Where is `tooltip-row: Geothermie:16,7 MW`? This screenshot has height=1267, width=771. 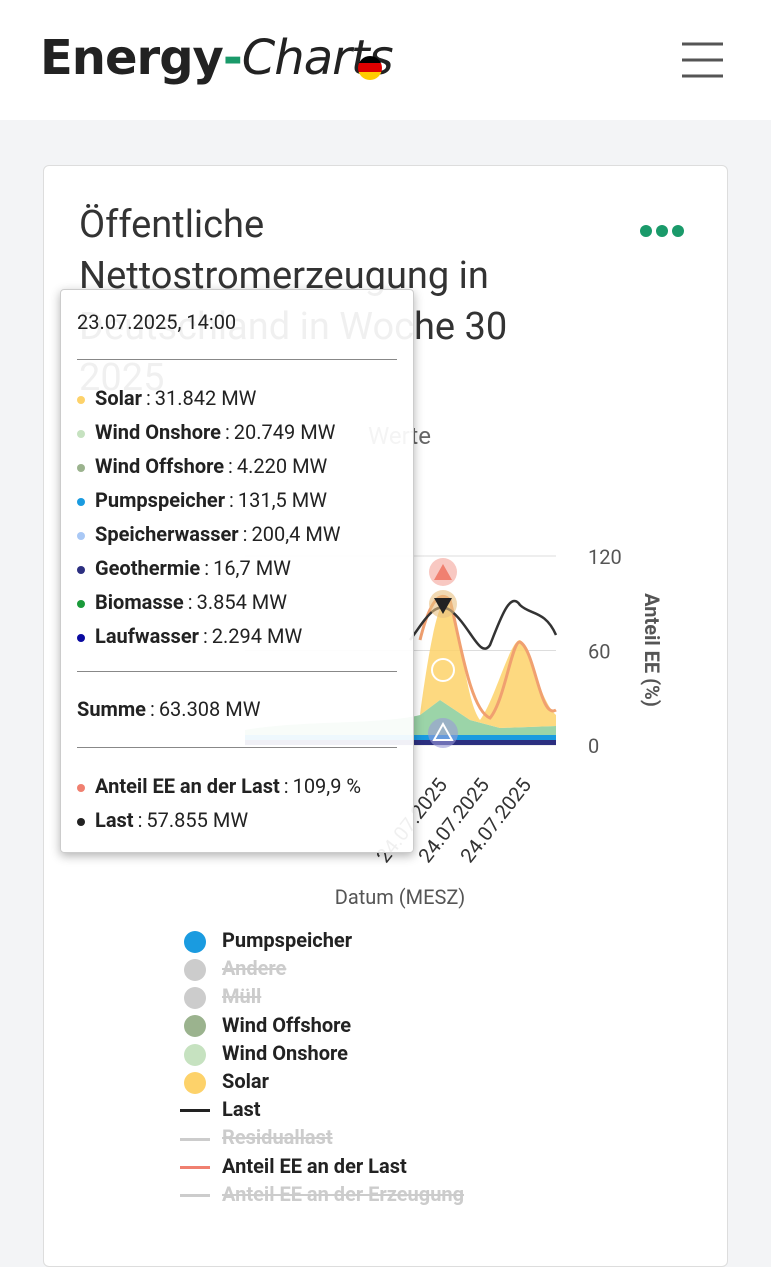 tooltip-row: Geothermie:16,7 MW is located at coordinates (184, 568).